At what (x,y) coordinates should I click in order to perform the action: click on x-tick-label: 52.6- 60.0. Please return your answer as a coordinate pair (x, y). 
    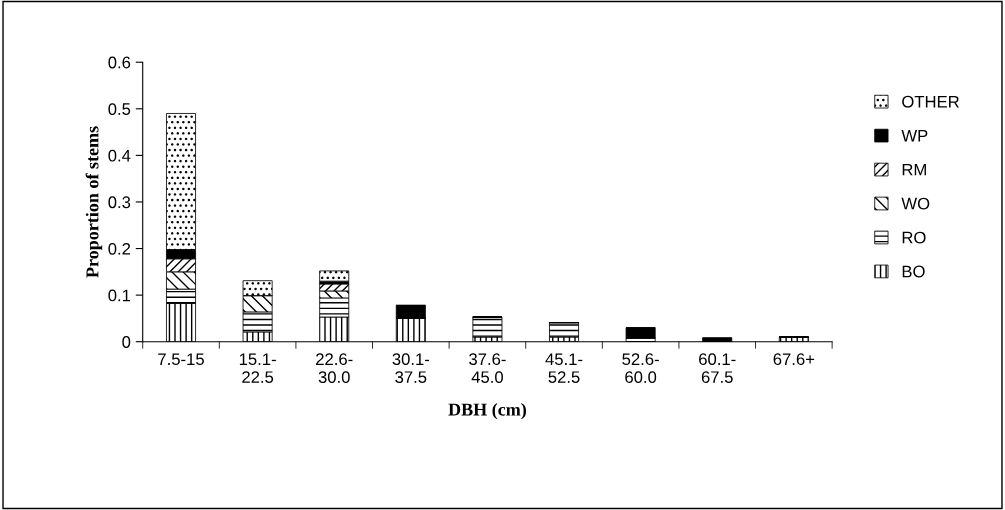
    Looking at the image, I should click on (640, 368).